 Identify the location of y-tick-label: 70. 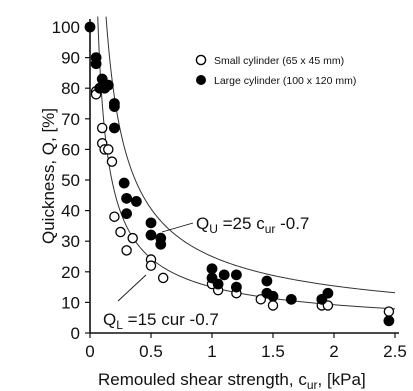
(70, 119).